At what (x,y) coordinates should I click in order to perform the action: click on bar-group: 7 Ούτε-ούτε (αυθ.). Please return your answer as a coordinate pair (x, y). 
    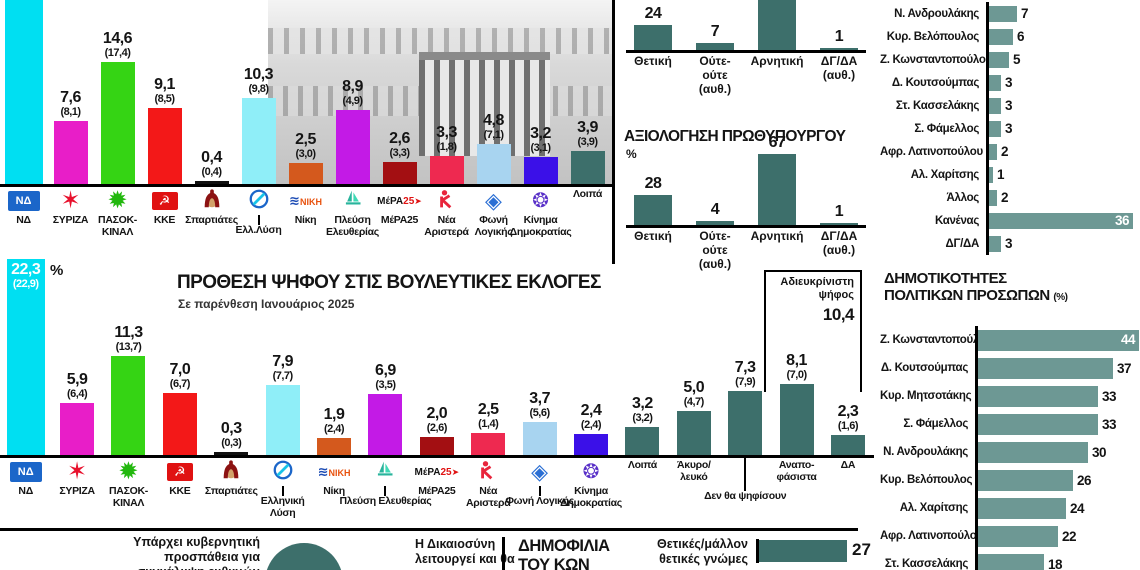
    Looking at the image, I should click on (715, 63).